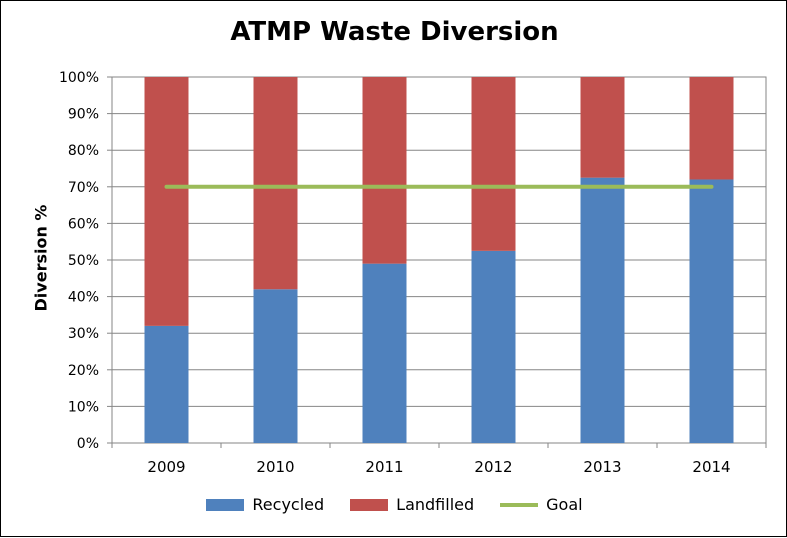 This screenshot has width=787, height=538. Describe the element at coordinates (83, 115) in the screenshot. I see `y-tick-label: 90%` at that location.